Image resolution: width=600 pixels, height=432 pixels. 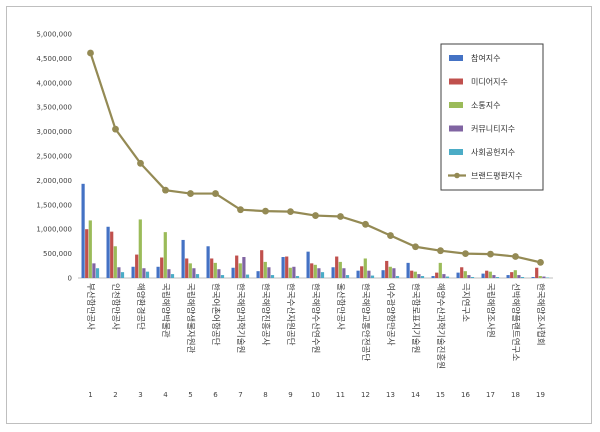 I want to click on y-tick-label: 2,000,000, so click(x=54, y=181).